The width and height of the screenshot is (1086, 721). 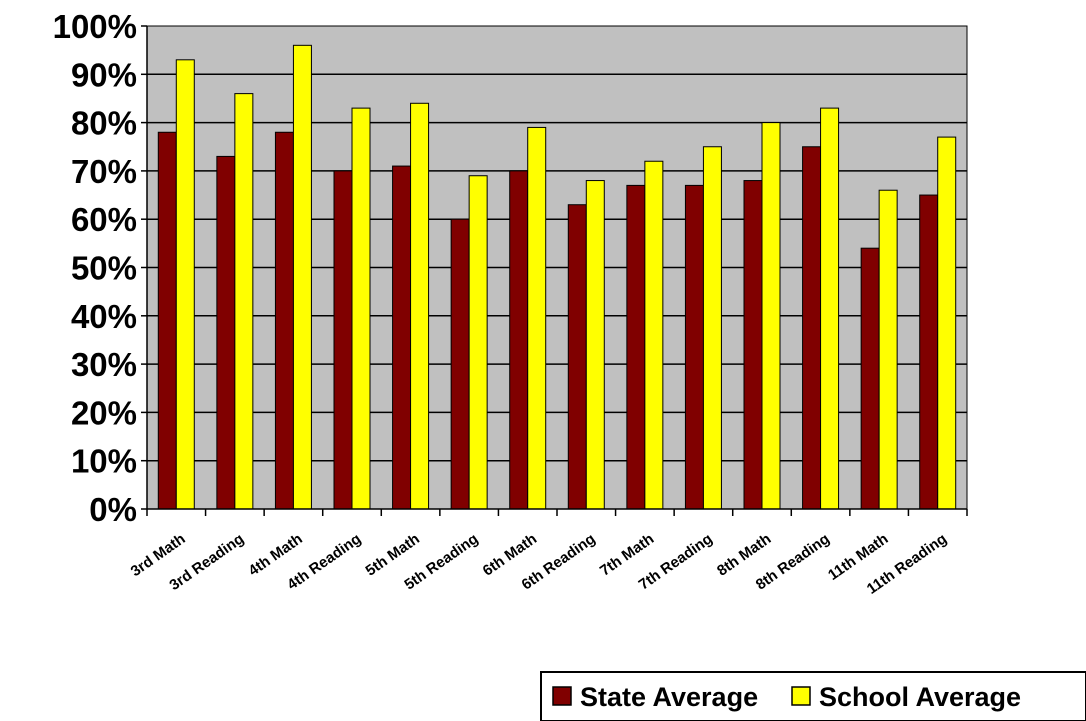 I want to click on legend-box, so click(x=813, y=696).